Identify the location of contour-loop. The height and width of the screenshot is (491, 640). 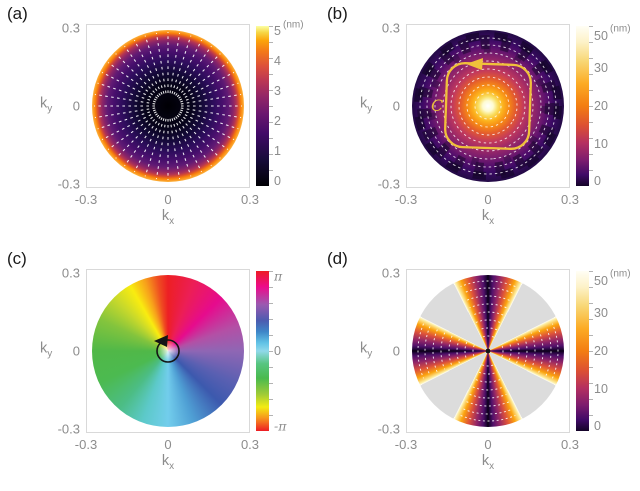
(488, 106).